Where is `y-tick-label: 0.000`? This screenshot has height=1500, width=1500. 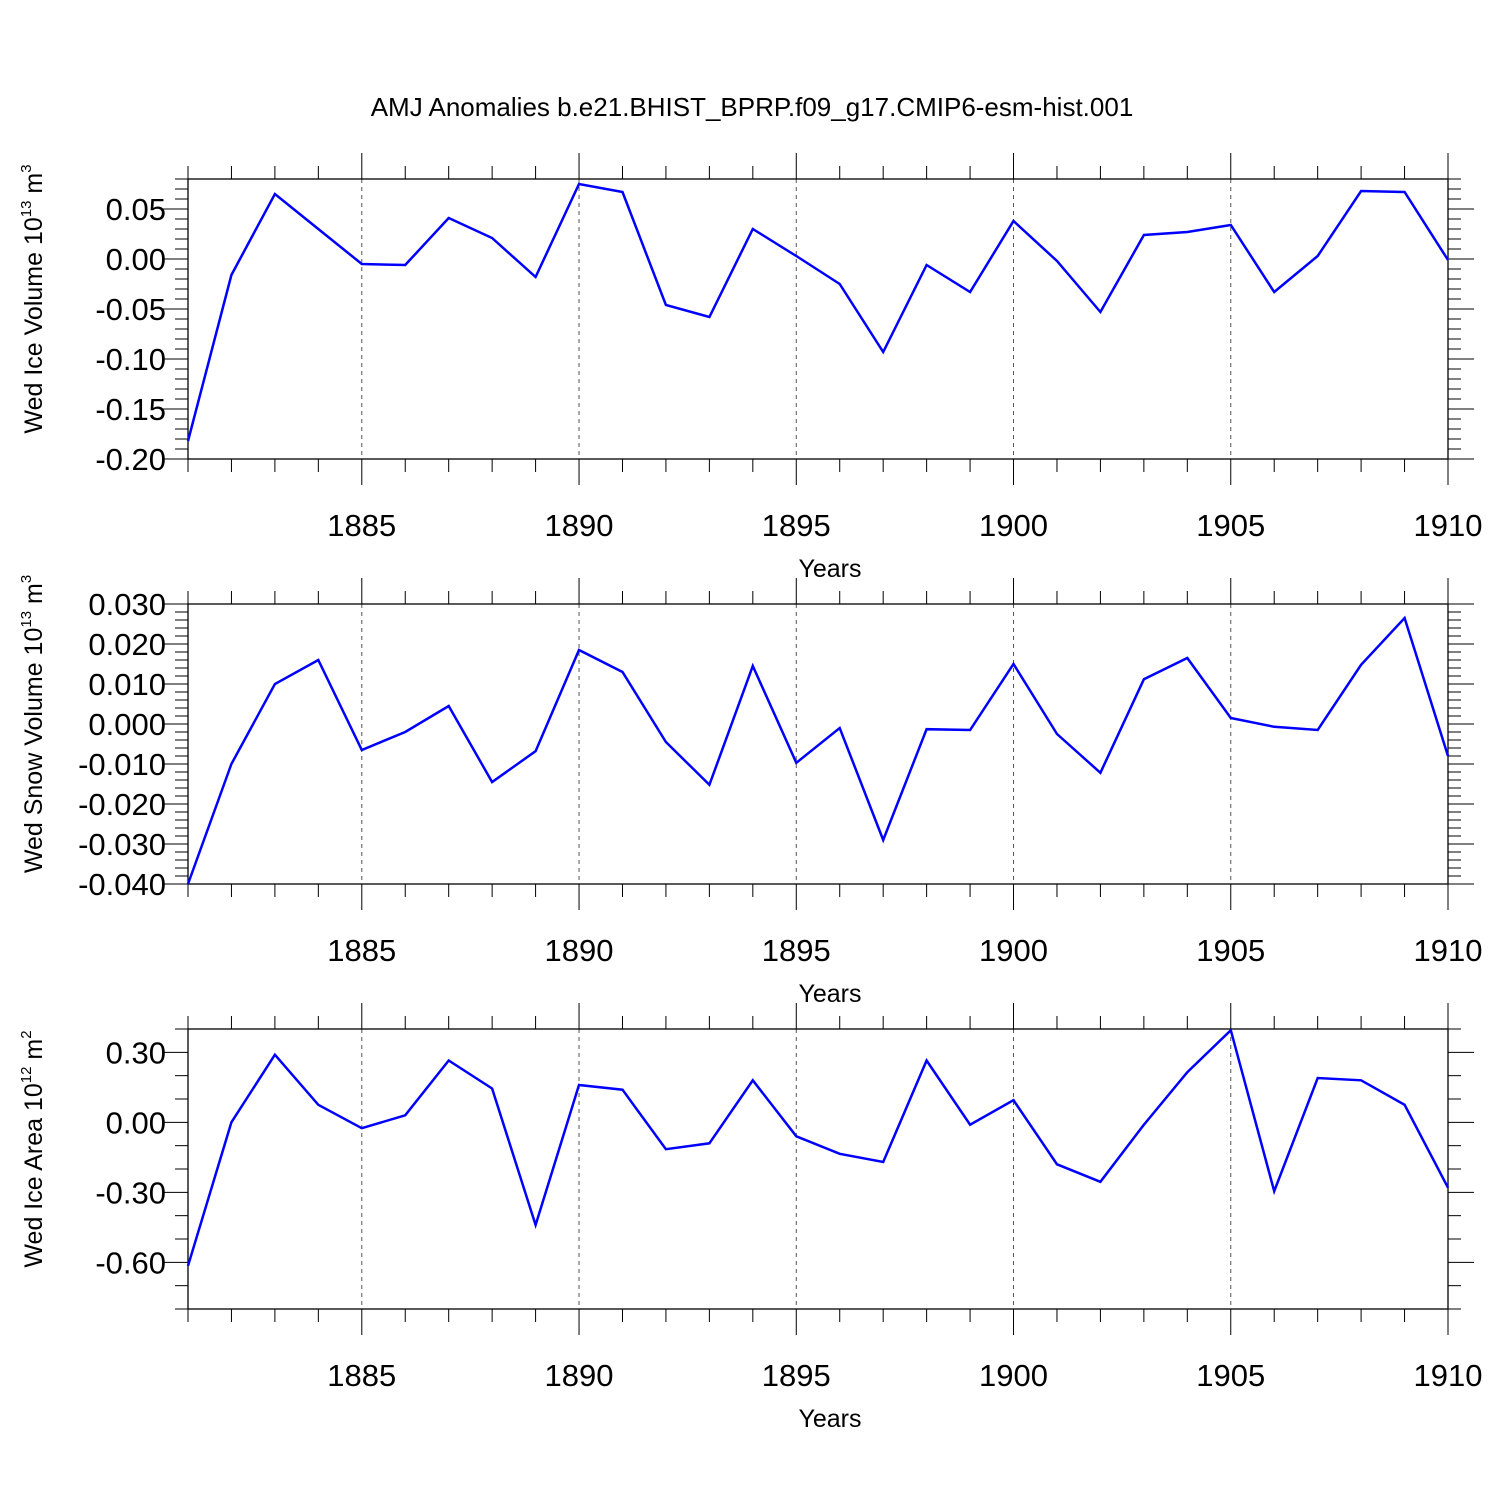 y-tick-label: 0.000 is located at coordinates (127, 724).